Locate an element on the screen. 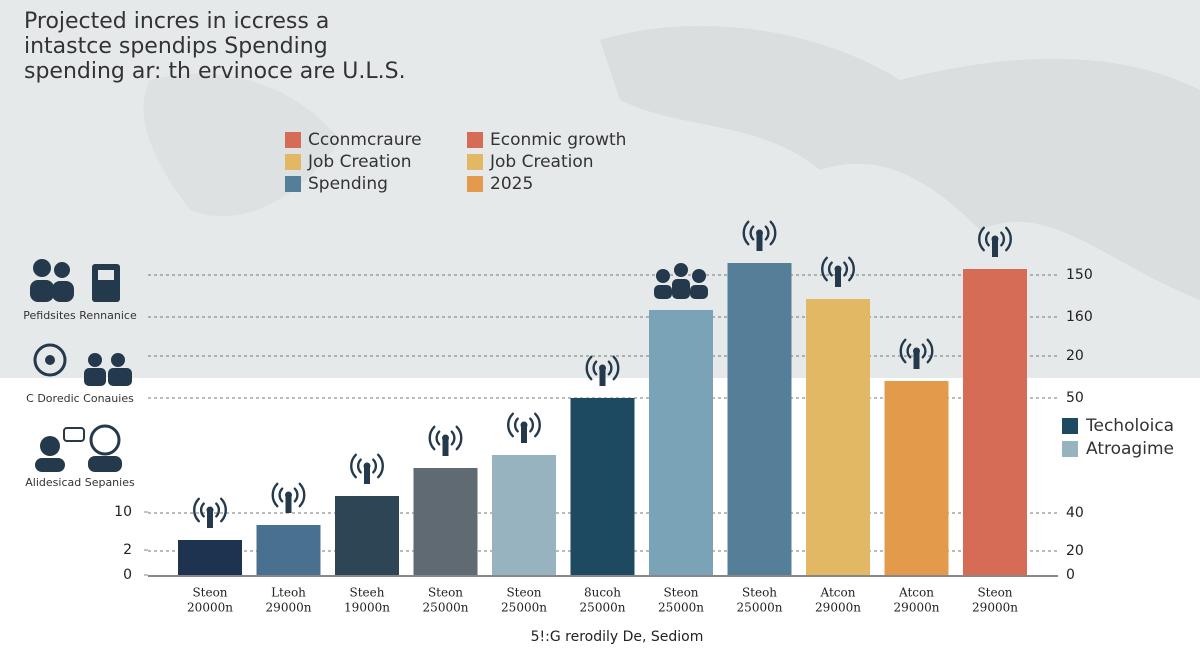 The width and height of the screenshot is (1200, 654). legend-label: Econmic growth is located at coordinates (558, 140).